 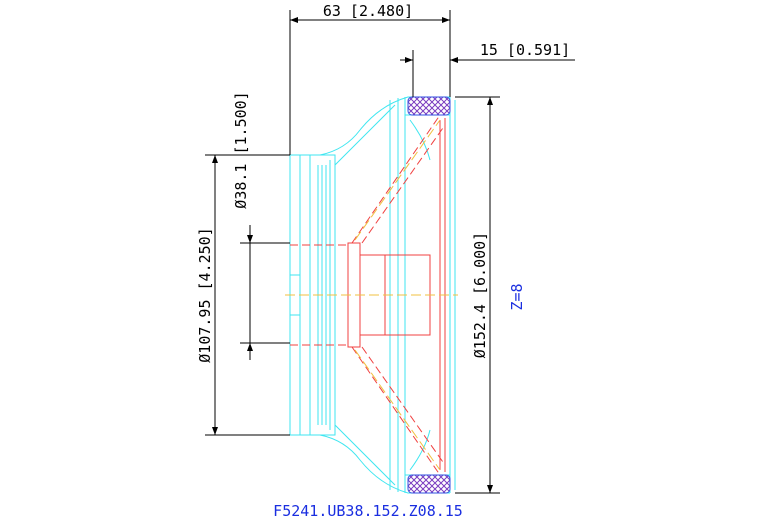 I want to click on part-number: F5241.UB38.152.Z08.15, so click(x=368, y=511).